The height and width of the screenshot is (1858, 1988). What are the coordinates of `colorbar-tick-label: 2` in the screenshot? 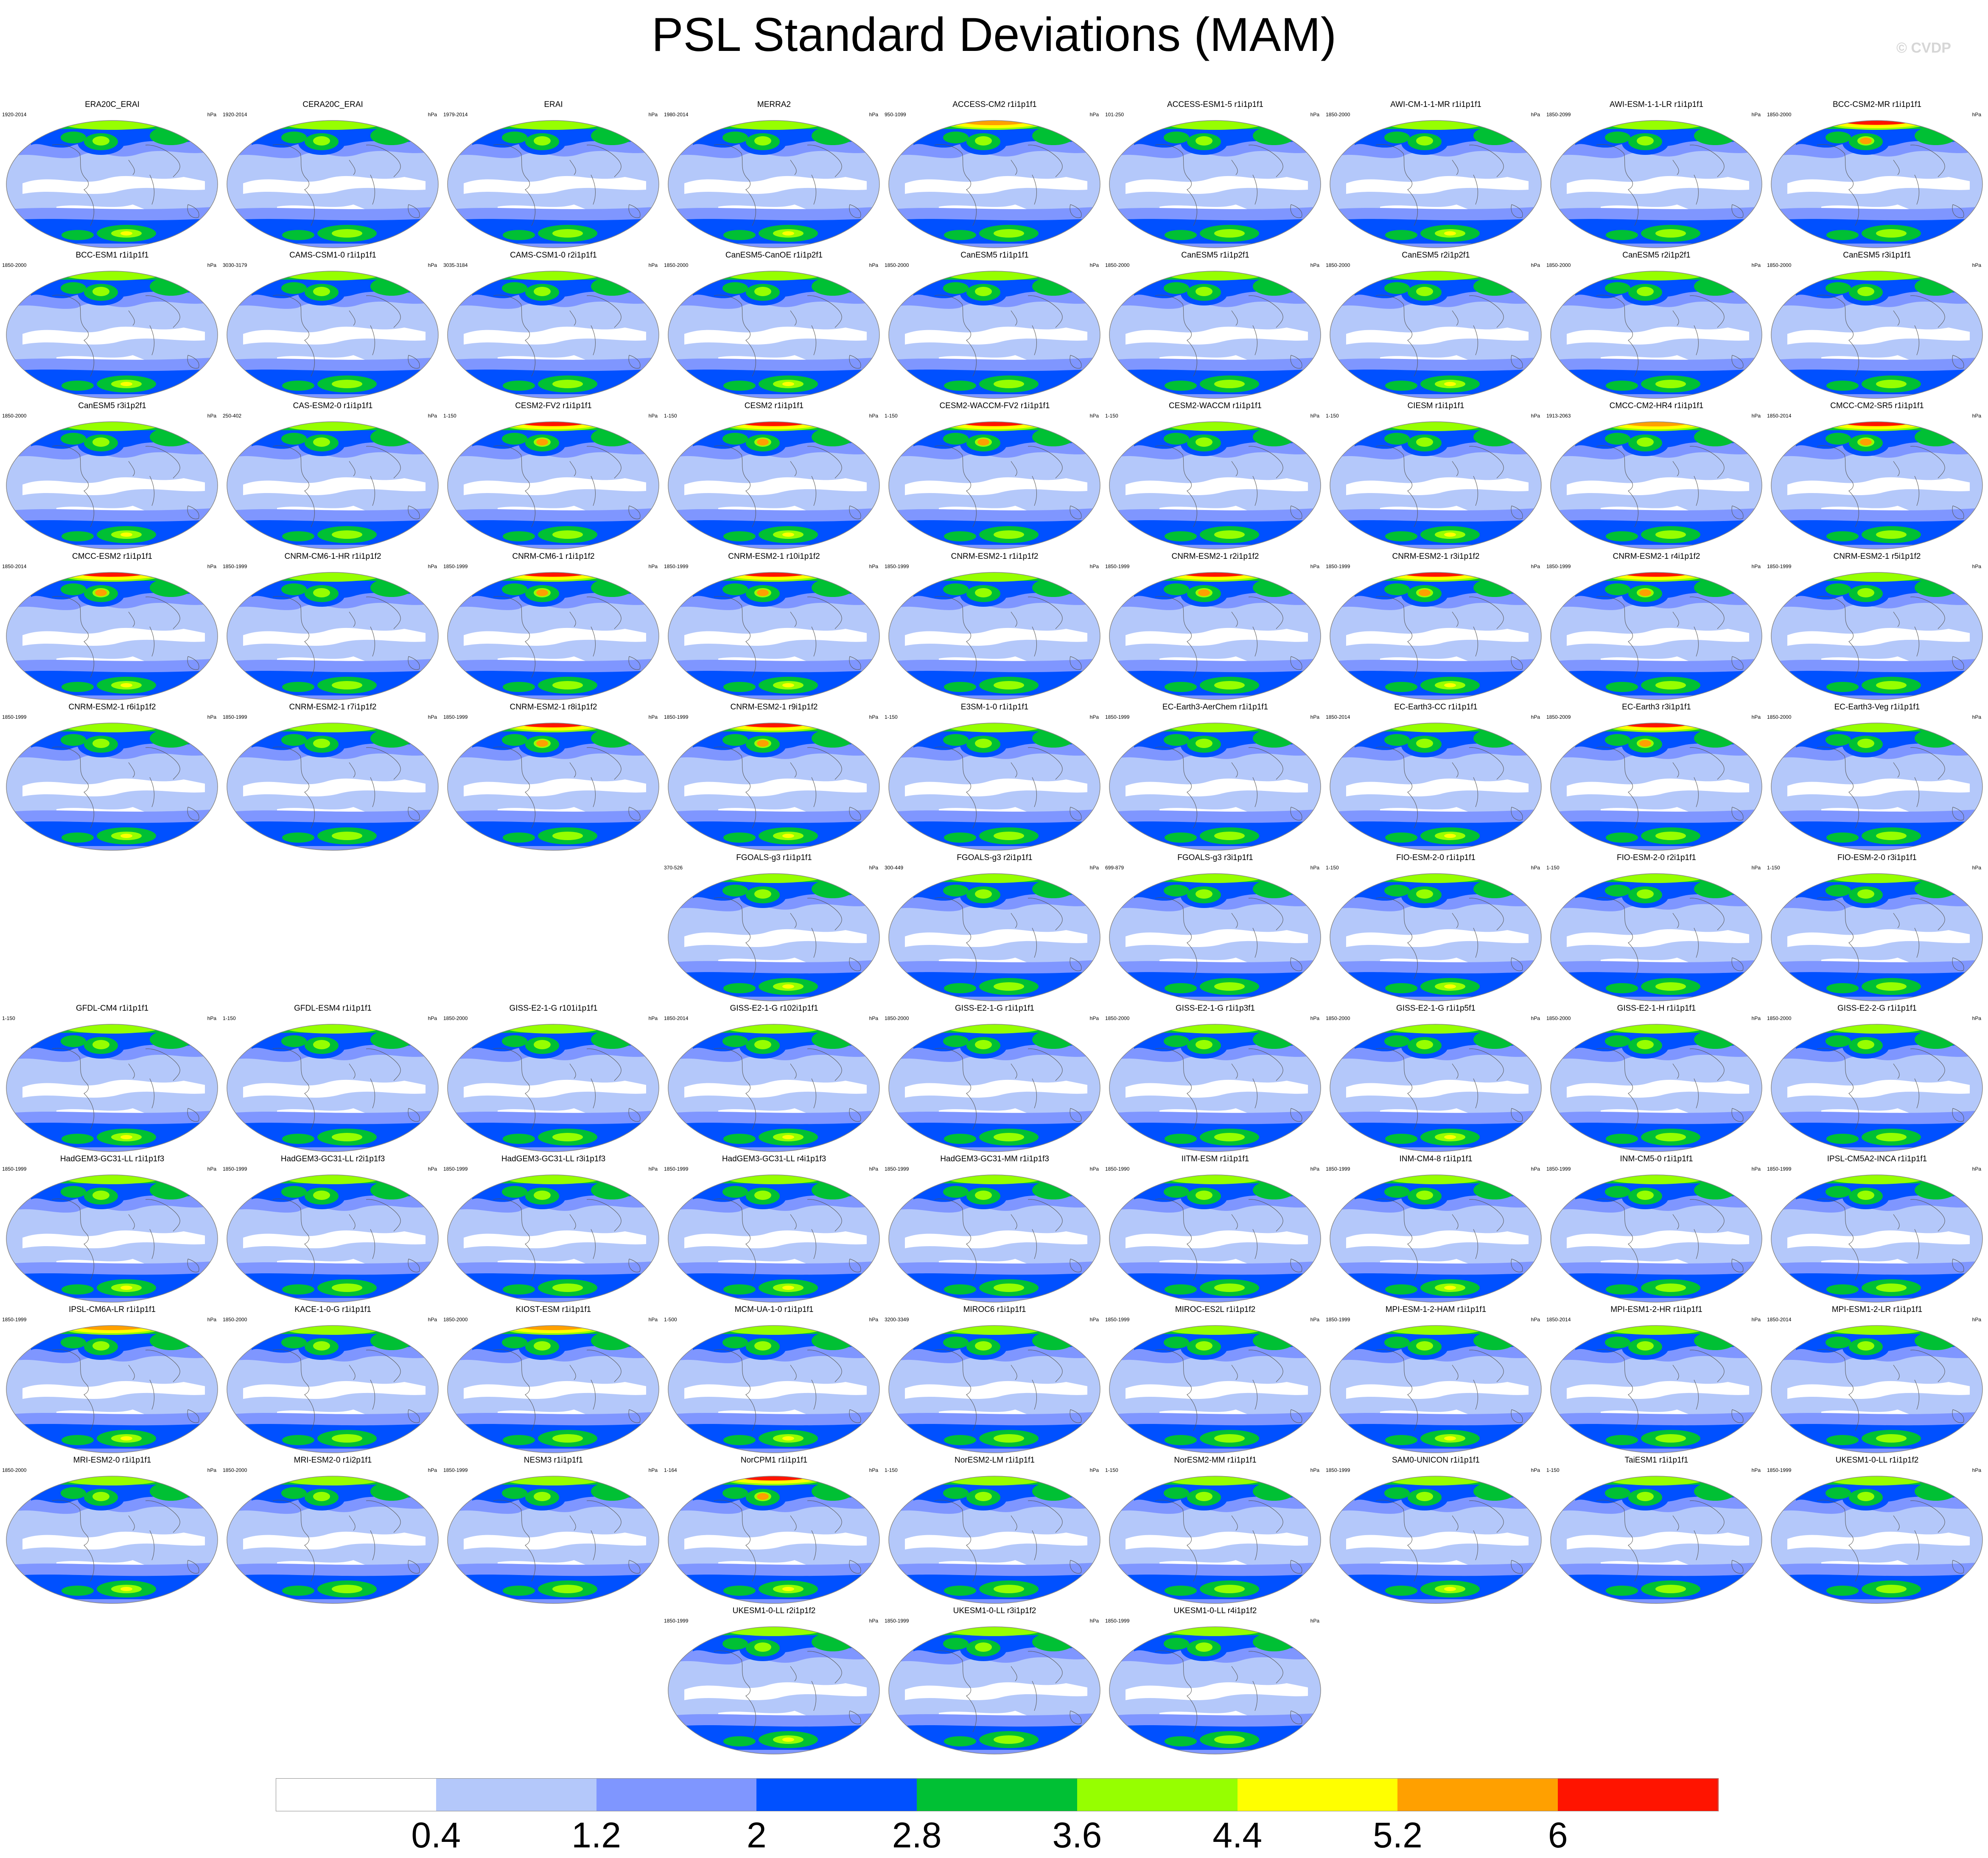 It's located at (757, 1835).